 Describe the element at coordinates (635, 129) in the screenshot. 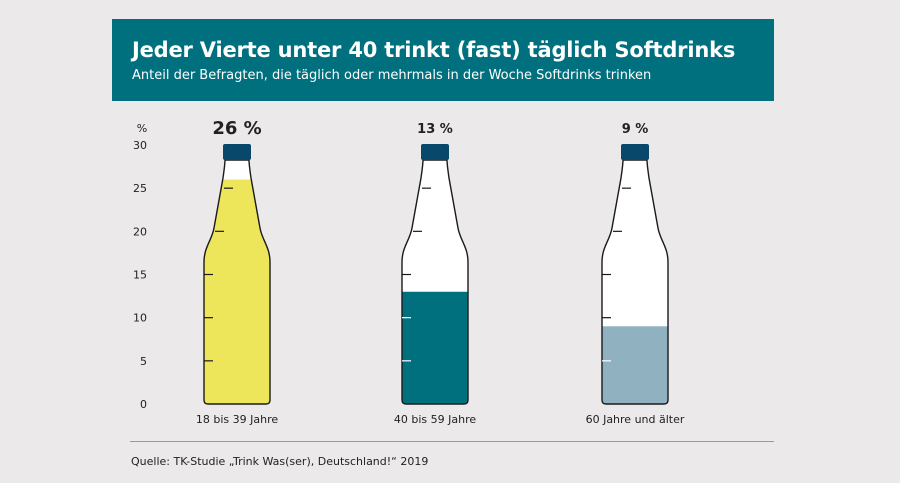

I see `value-label-3: 9 %` at that location.